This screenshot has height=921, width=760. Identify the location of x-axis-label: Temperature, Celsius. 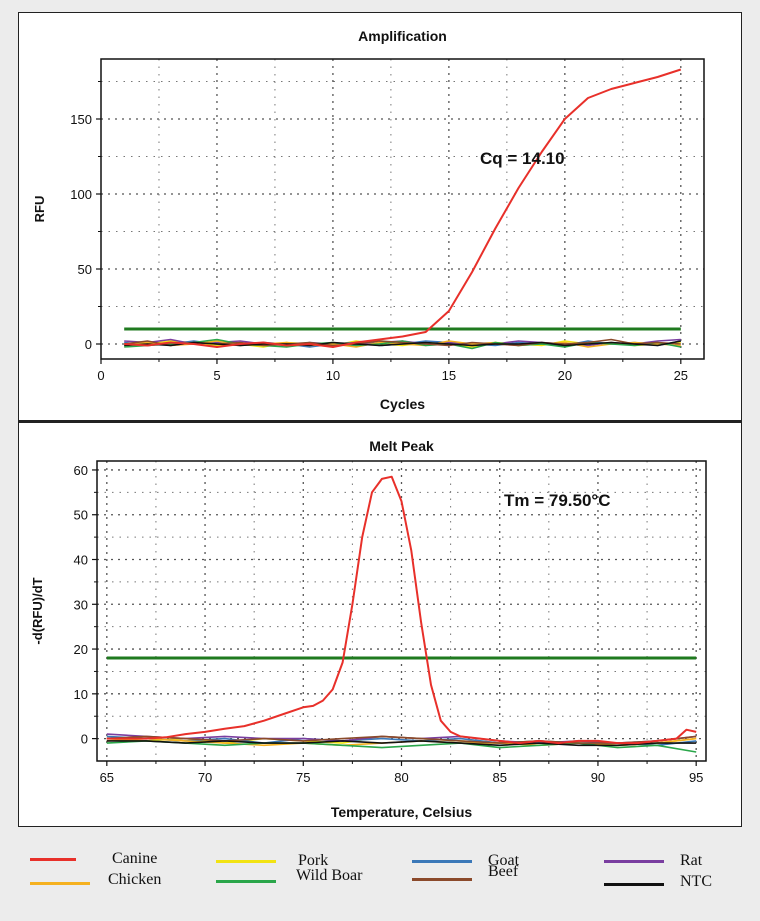
(402, 812).